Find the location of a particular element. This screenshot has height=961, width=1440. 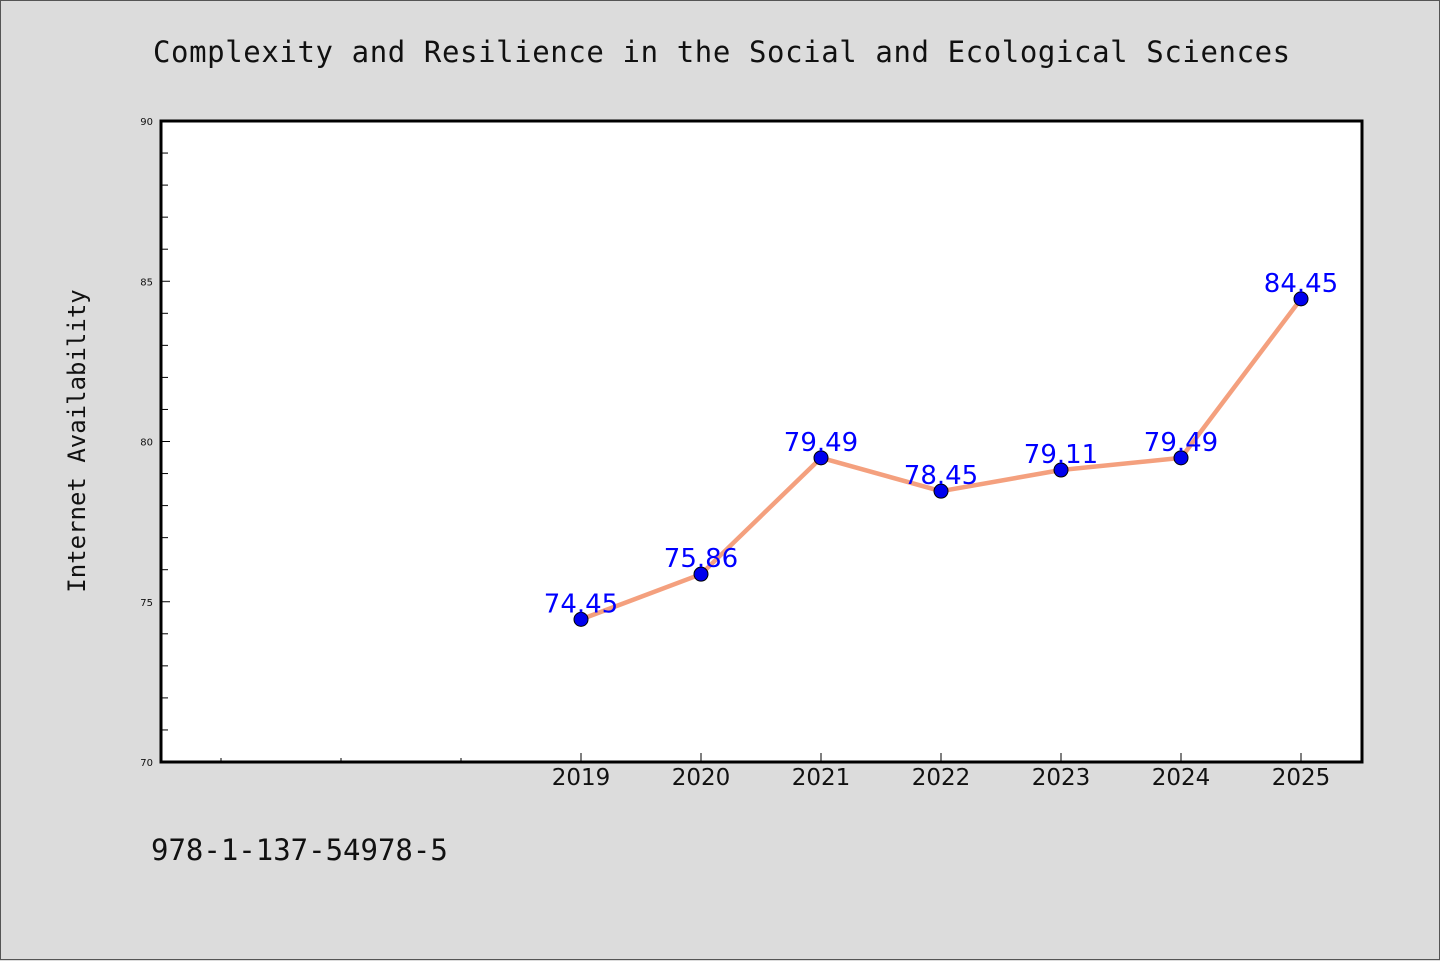

y-axis-label: Internet Availability is located at coordinates (77, 440).